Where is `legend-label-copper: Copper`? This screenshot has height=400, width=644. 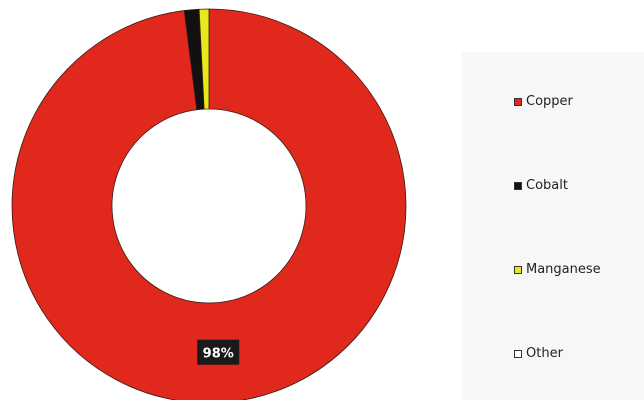
legend-label-copper: Copper is located at coordinates (549, 101).